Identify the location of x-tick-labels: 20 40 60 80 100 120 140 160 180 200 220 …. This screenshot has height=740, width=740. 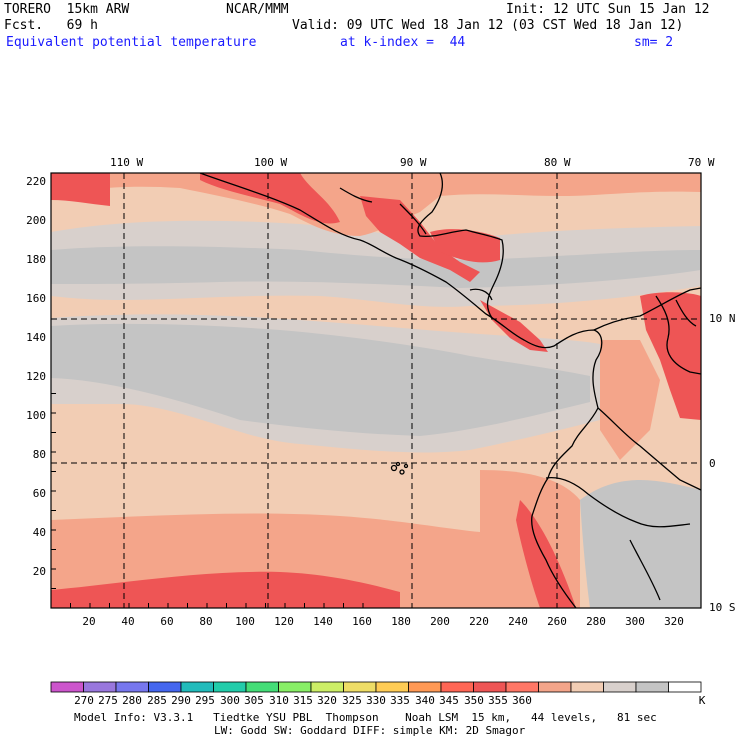
(383, 621).